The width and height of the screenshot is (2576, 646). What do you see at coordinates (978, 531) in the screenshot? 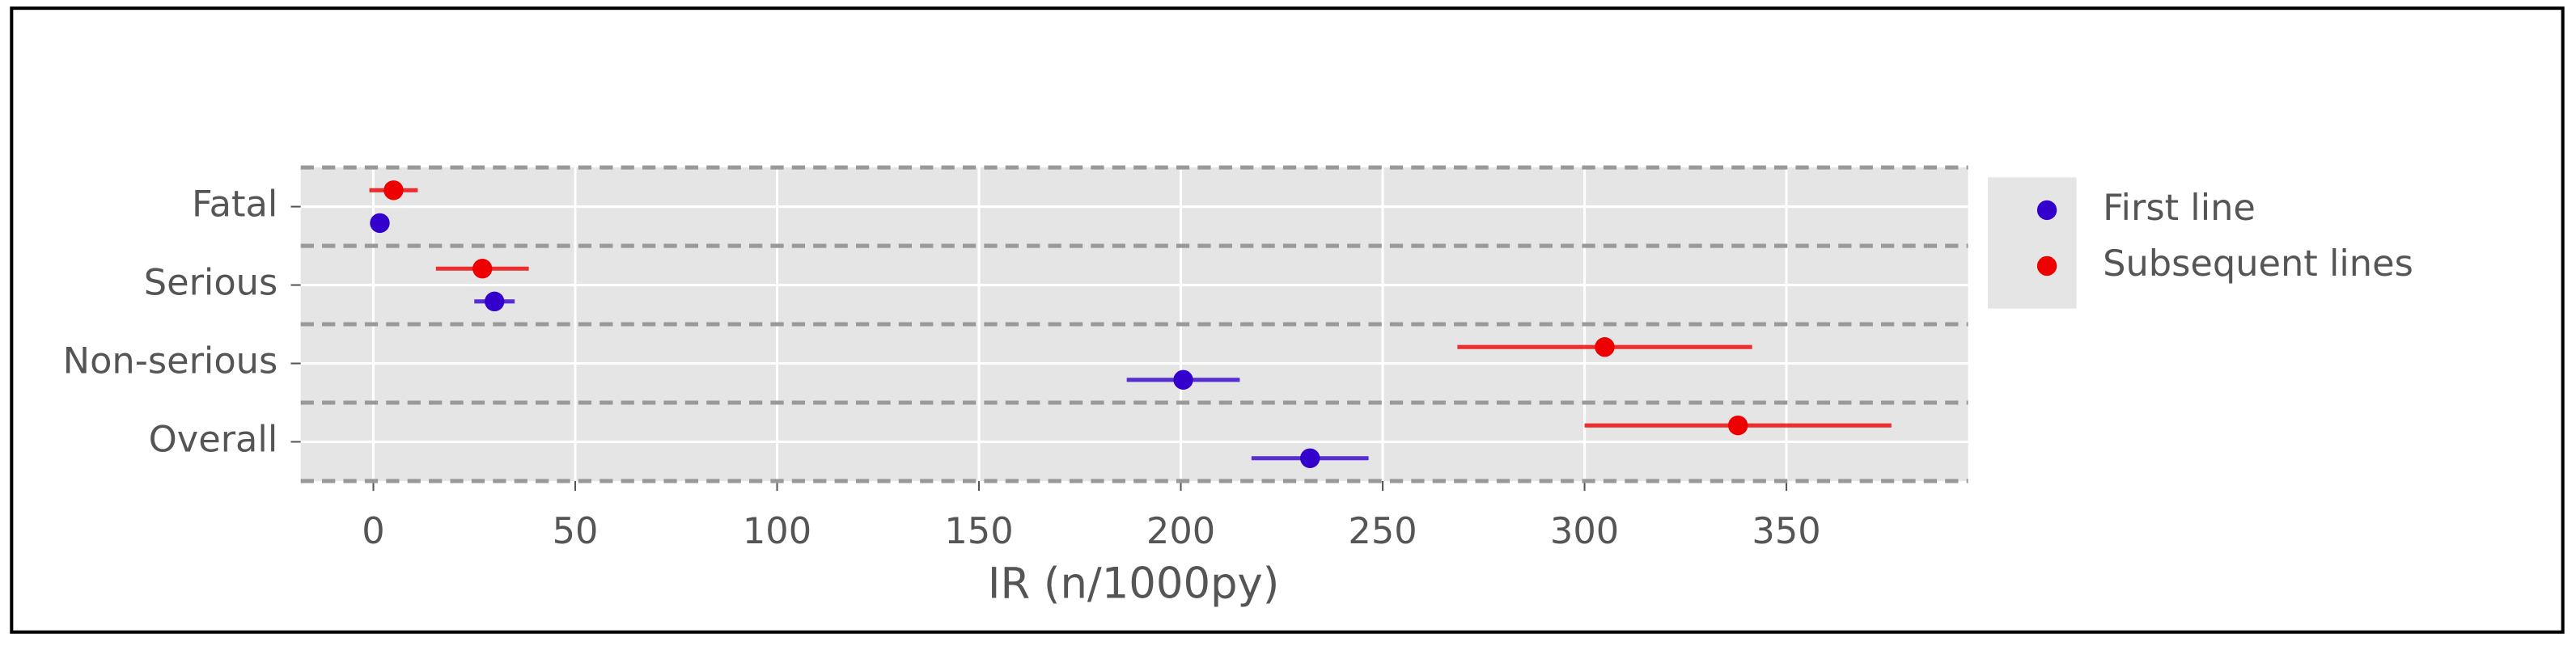
I see `x-tick-label: 150` at bounding box center [978, 531].